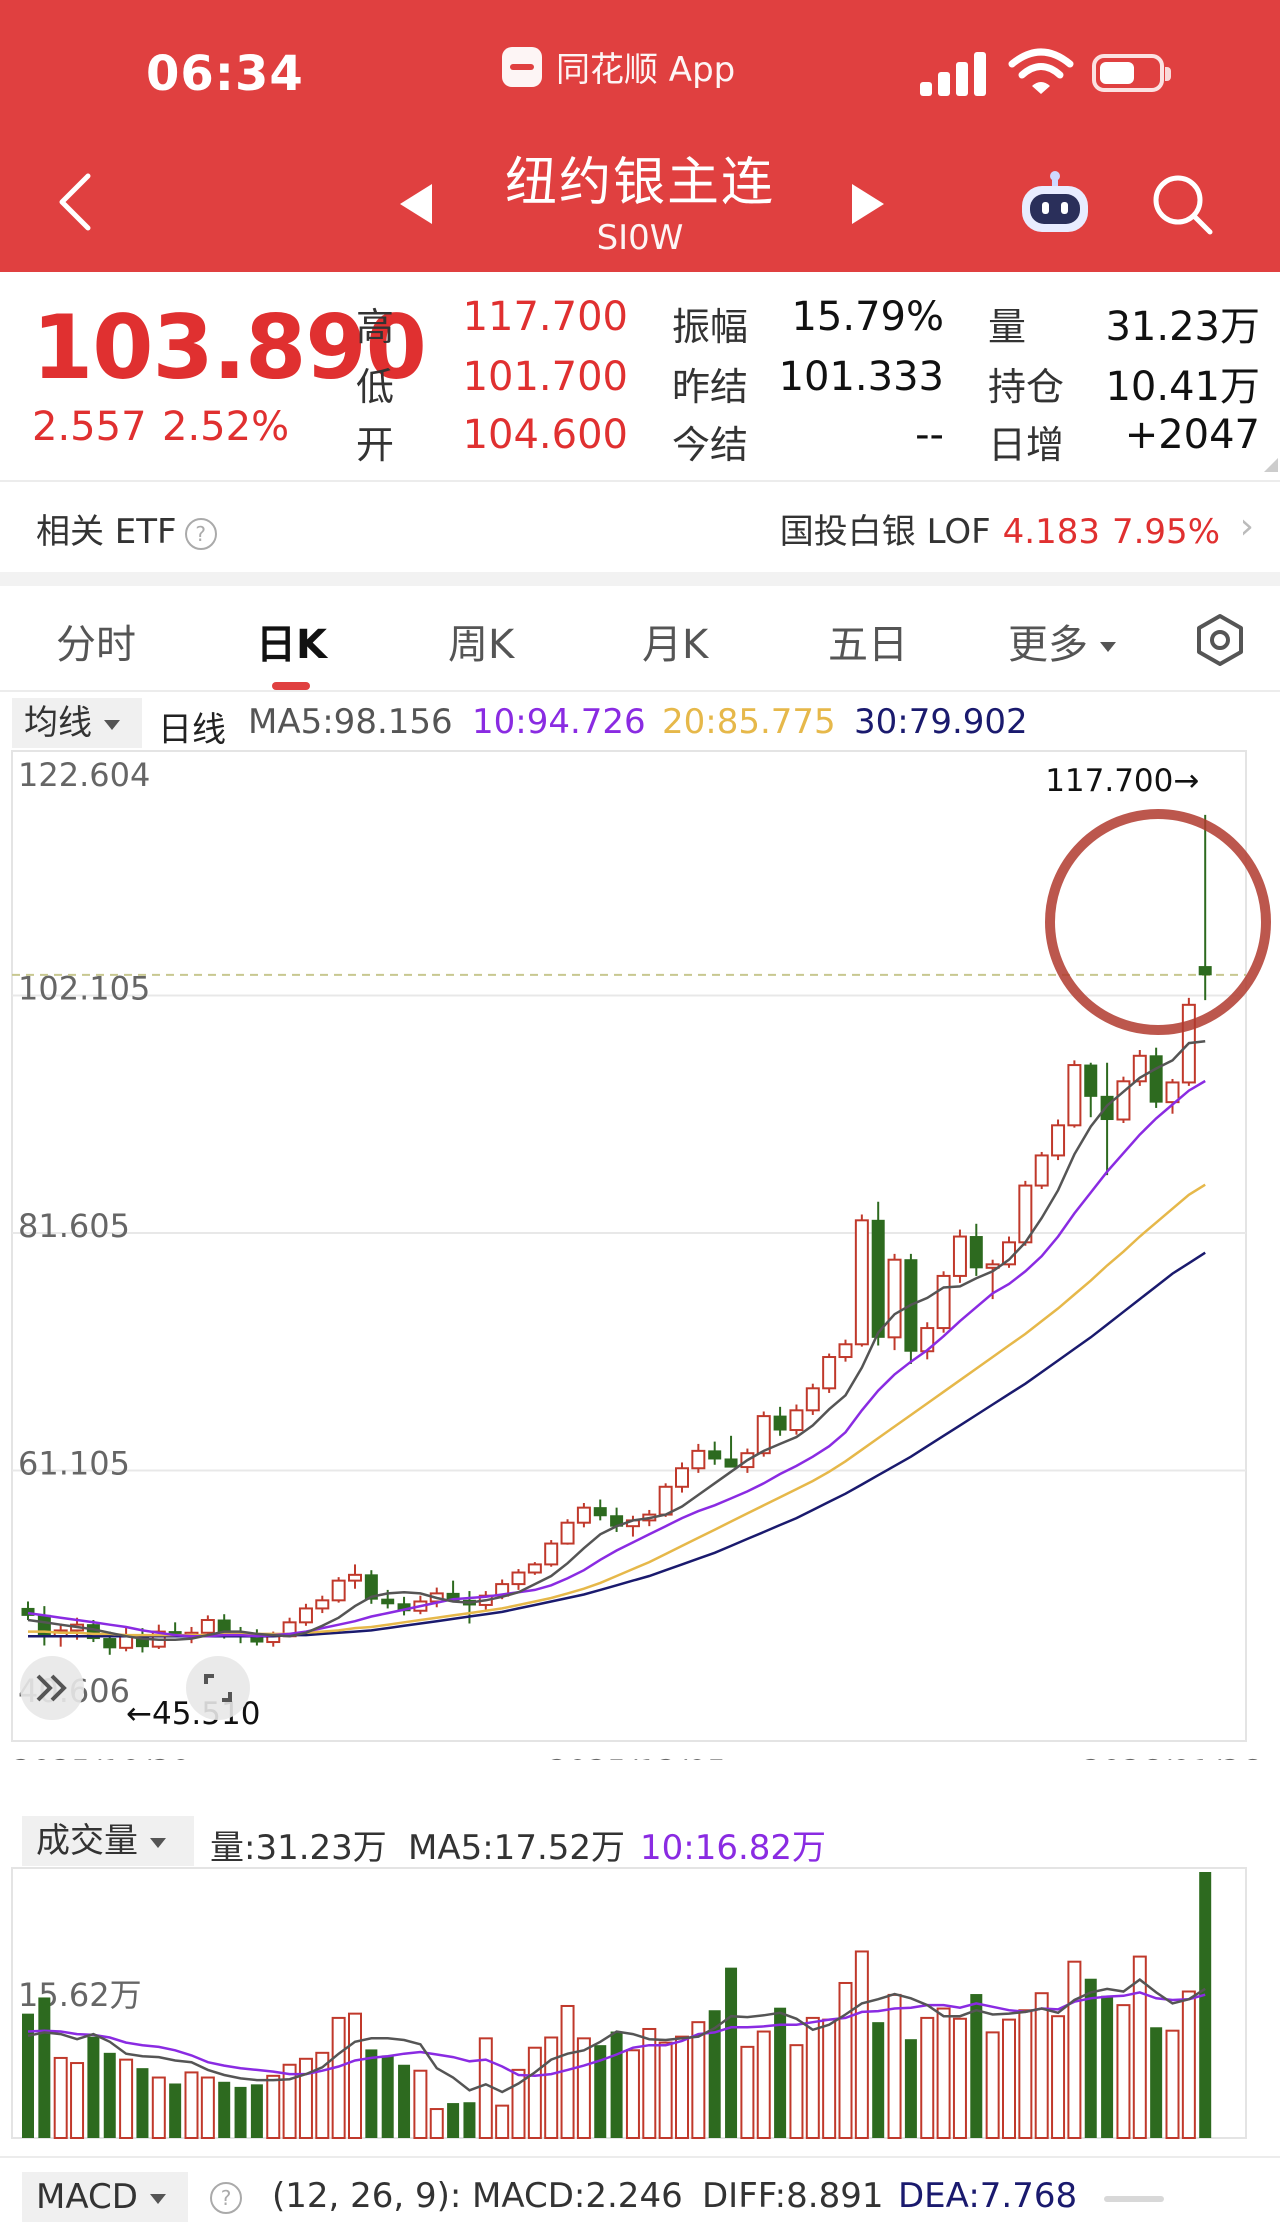 Image resolution: width=1280 pixels, height=2222 pixels. Describe the element at coordinates (200, 533) in the screenshot. I see `help-icon: ?` at that location.